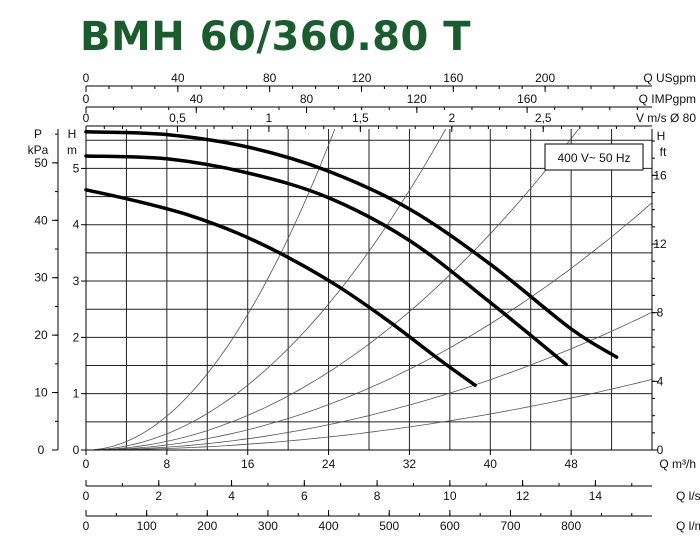 The image size is (700, 548). Describe the element at coordinates (207, 526) in the screenshot. I see `bottom-tick-label: 200` at that location.